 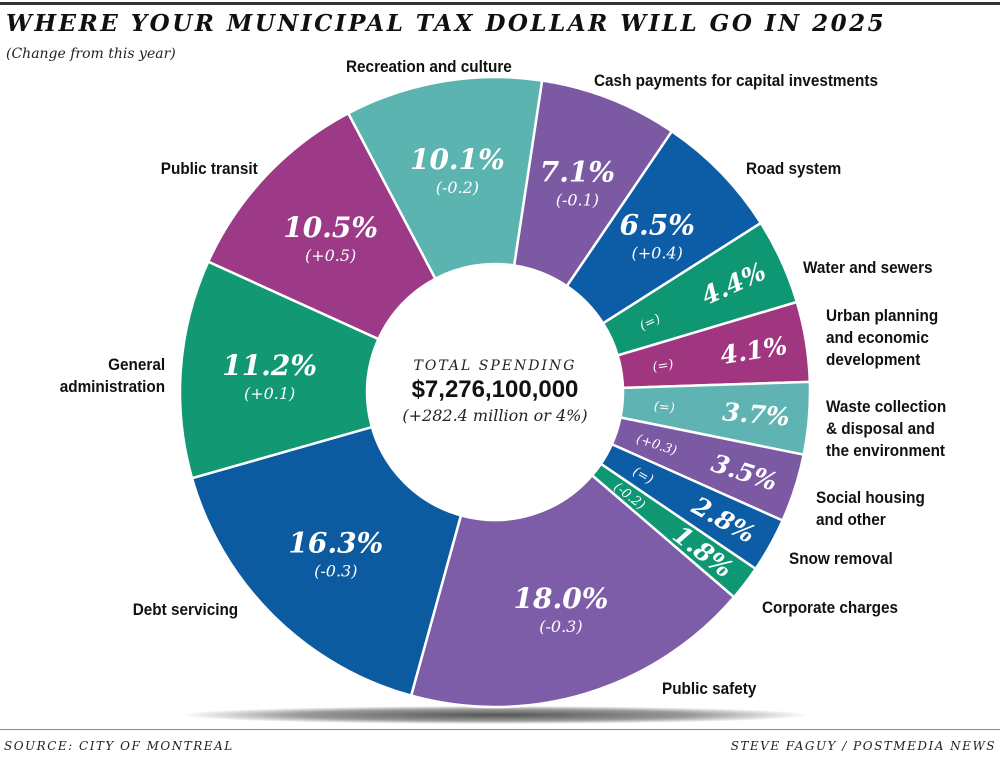 I want to click on chart-subtitle: (Change from this year), so click(x=91, y=54).